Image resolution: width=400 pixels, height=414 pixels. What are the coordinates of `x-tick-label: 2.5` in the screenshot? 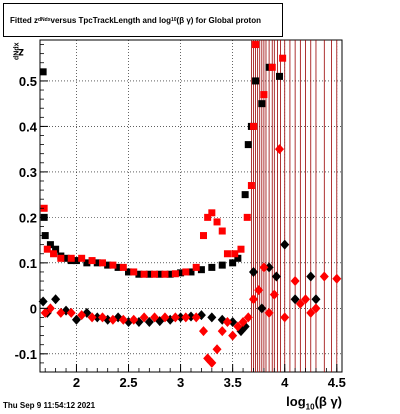 It's located at (128, 382).